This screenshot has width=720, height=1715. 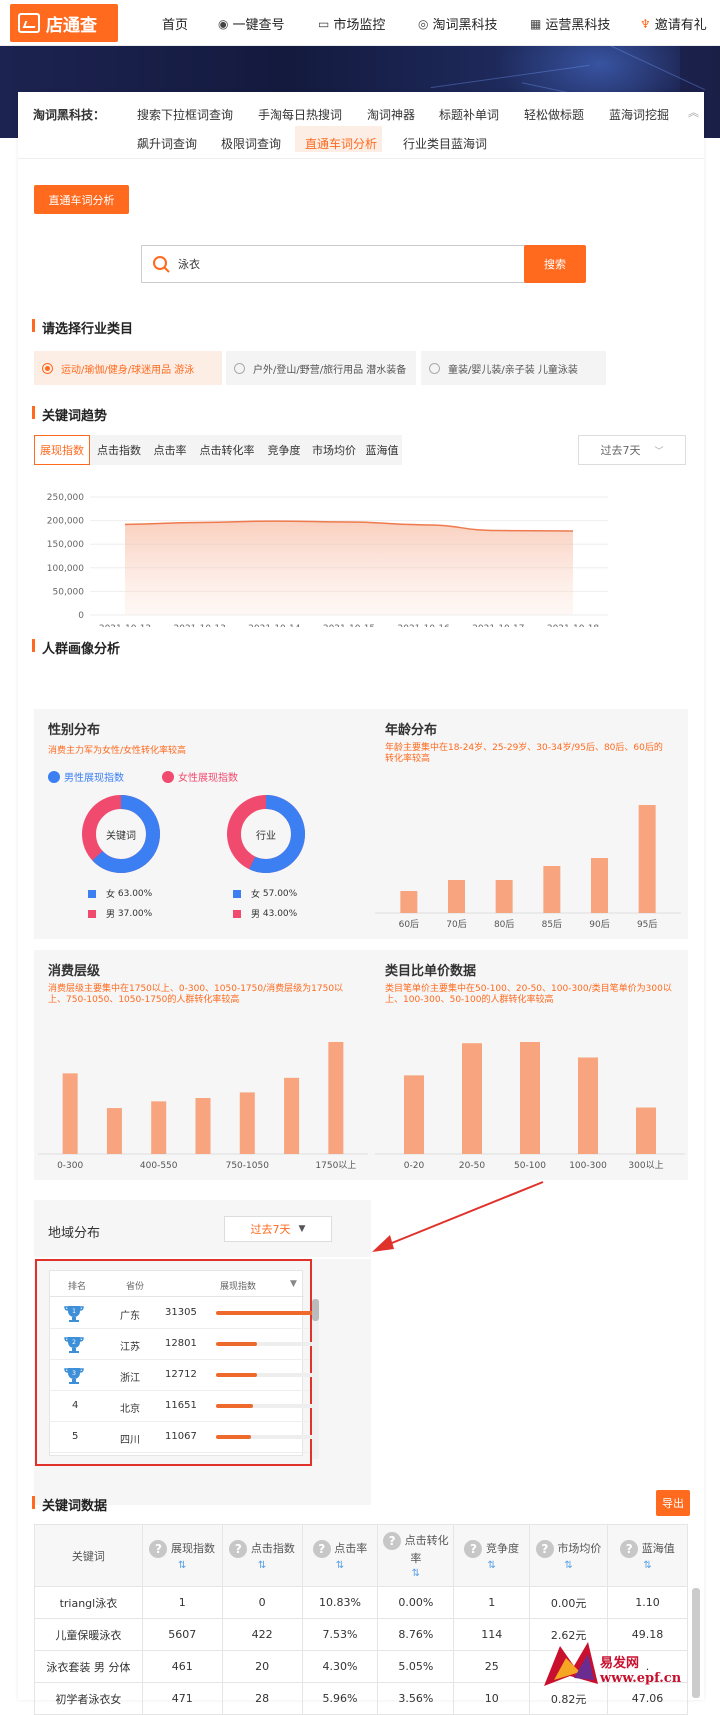 I want to click on table-row: 儿童保暖泳衣 5607 422 7.53% 8.76% 114 2.62元 49.18, so click(x=361, y=1634).